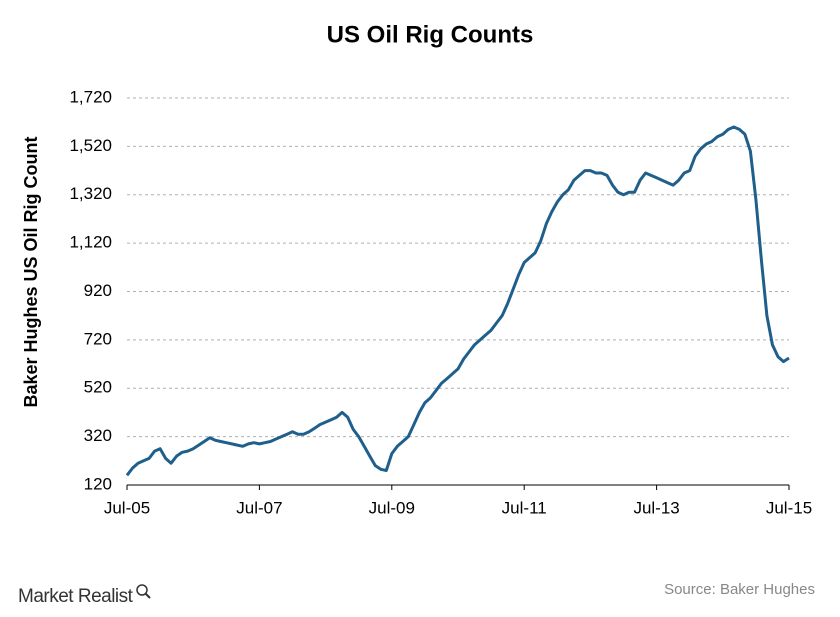  What do you see at coordinates (430, 34) in the screenshot?
I see `chart-title: US Oil Rig Counts` at bounding box center [430, 34].